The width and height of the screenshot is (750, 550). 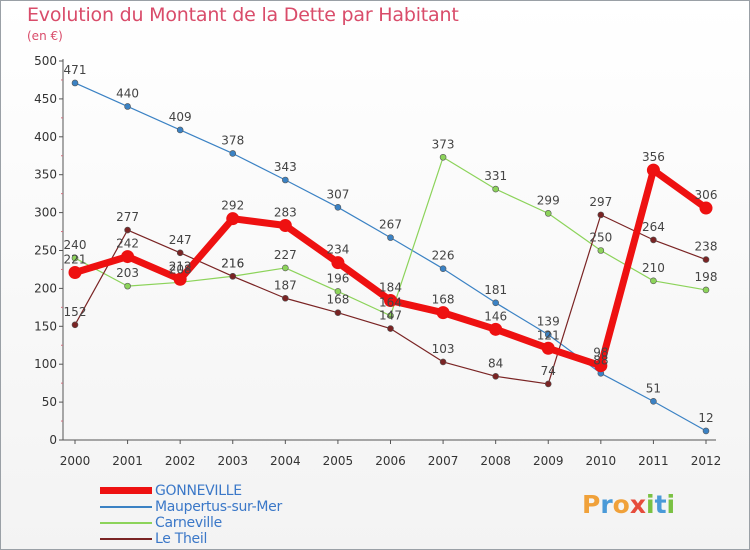 What do you see at coordinates (45, 326) in the screenshot?
I see `y-tick-label: 150` at bounding box center [45, 326].